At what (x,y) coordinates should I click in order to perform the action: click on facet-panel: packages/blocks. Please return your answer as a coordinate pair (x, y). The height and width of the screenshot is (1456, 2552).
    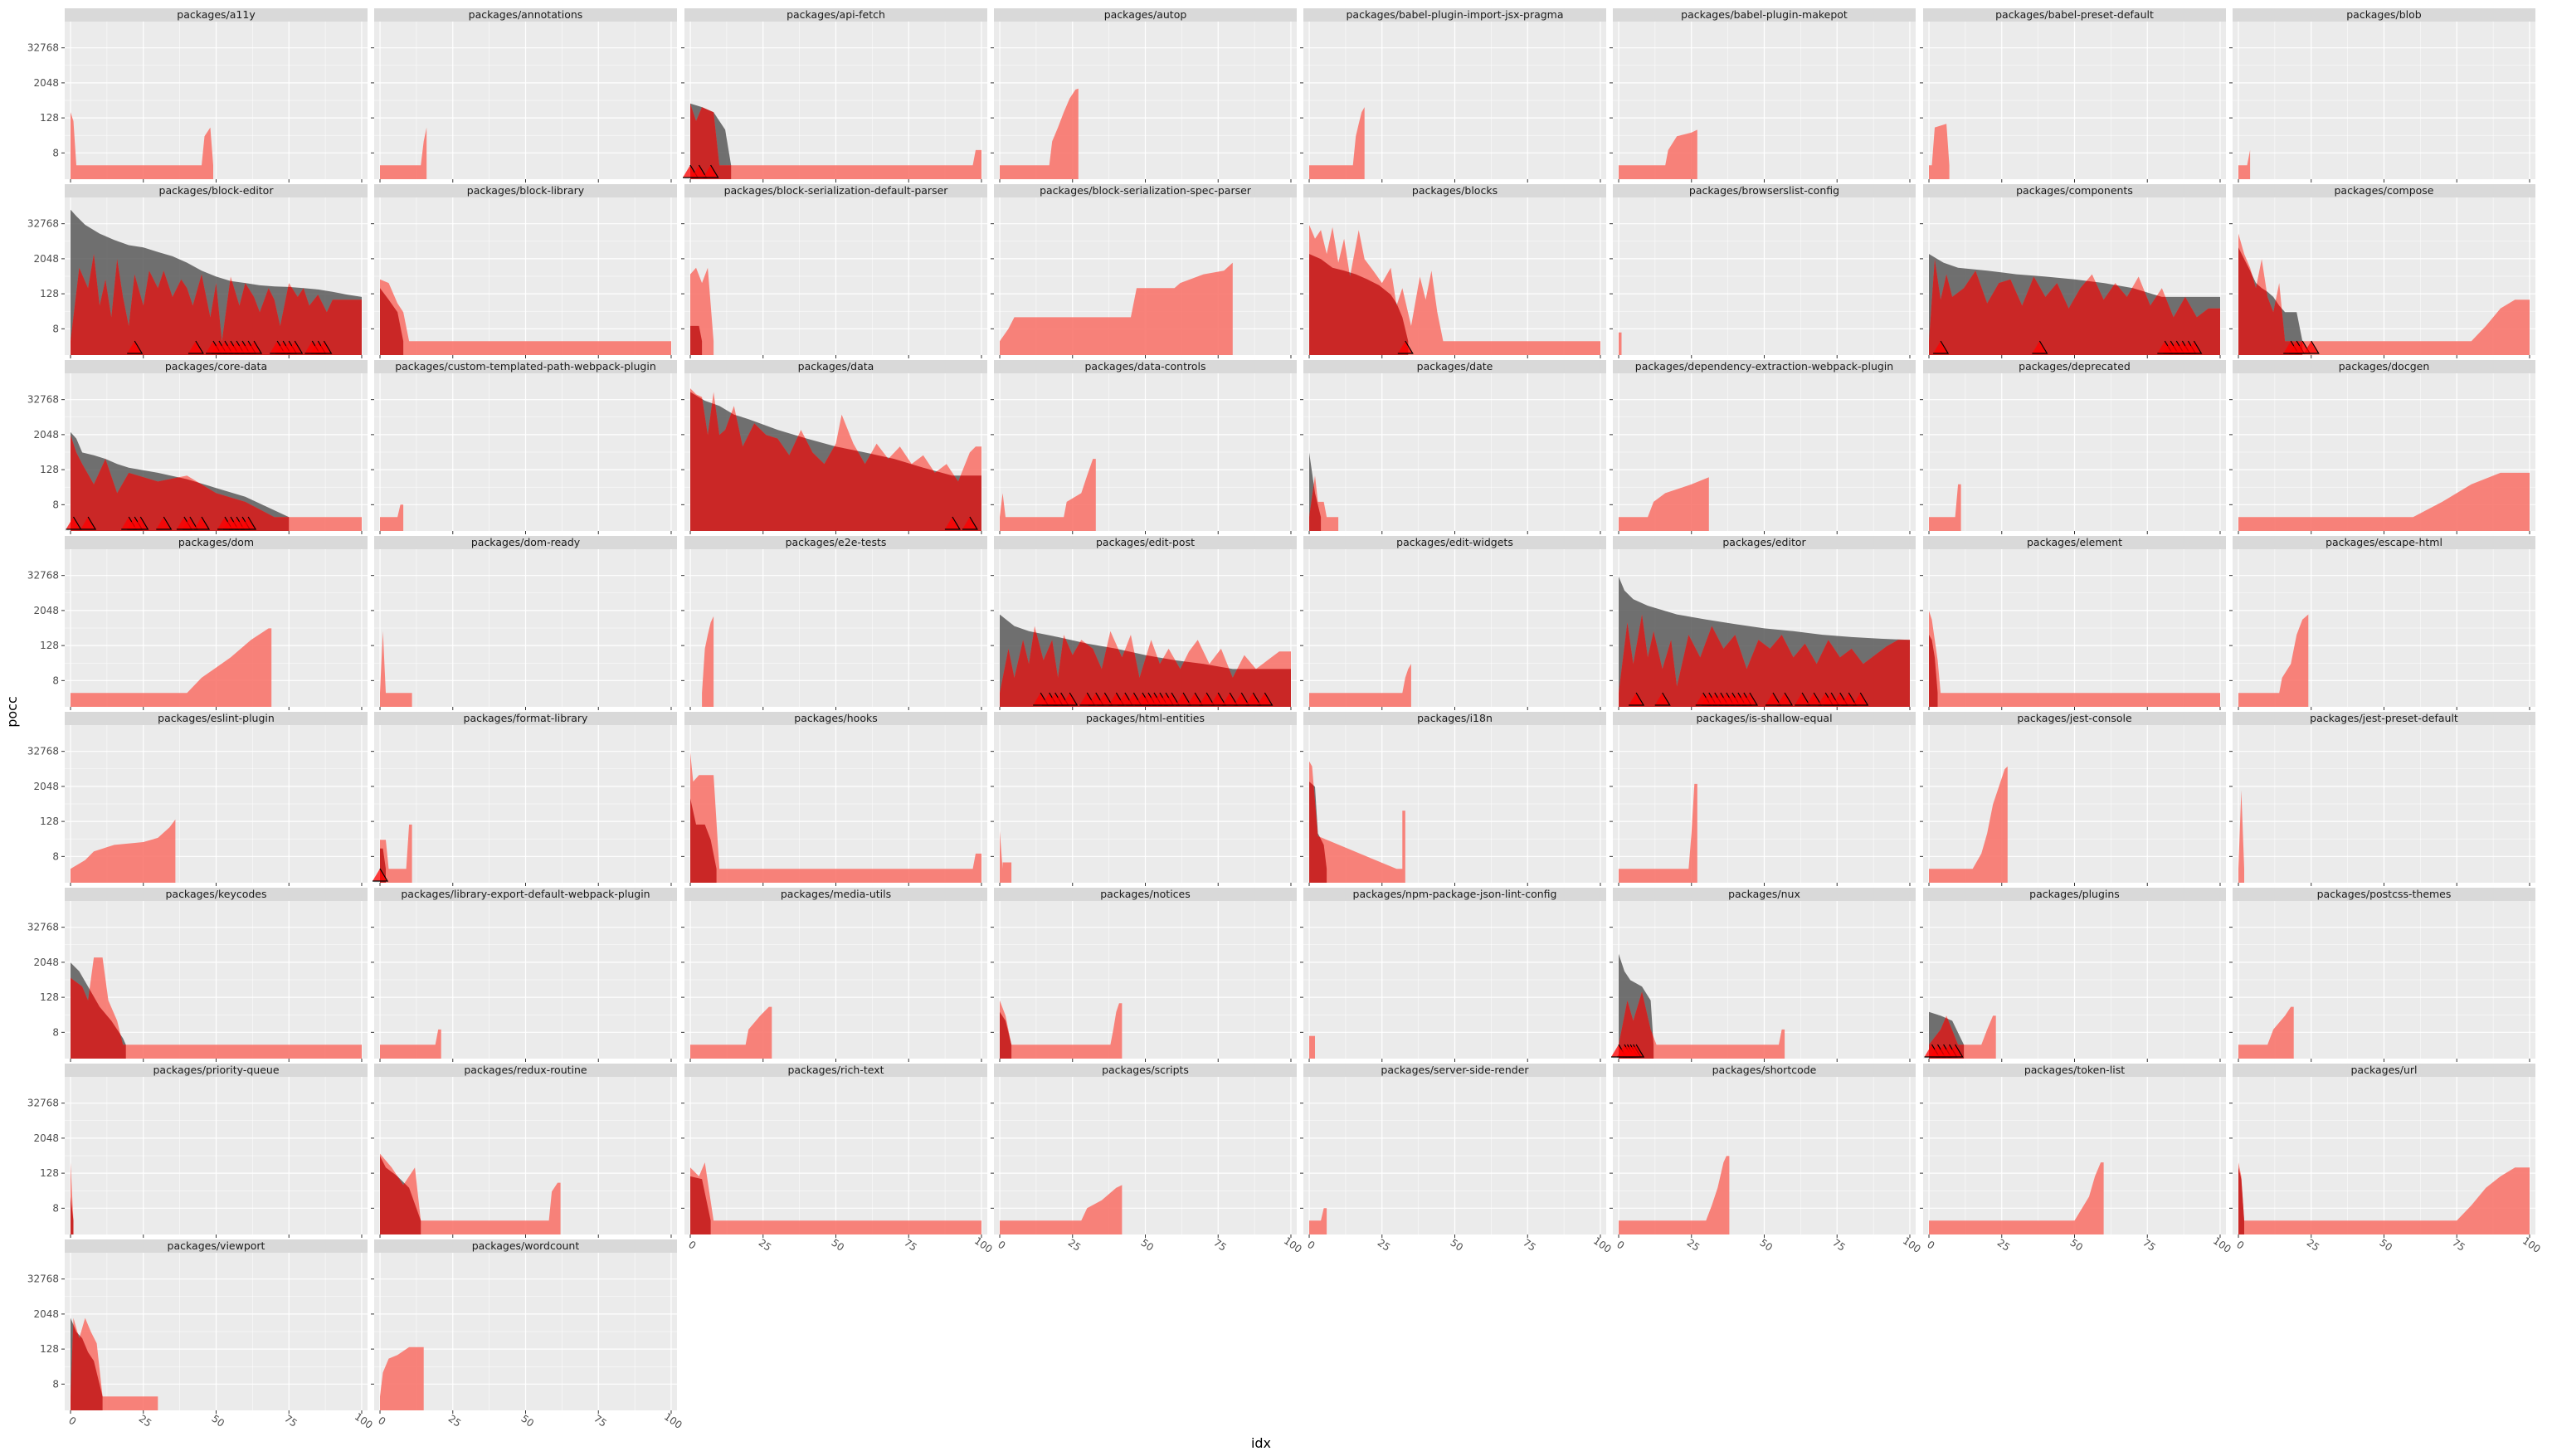
    Looking at the image, I should click on (1453, 271).